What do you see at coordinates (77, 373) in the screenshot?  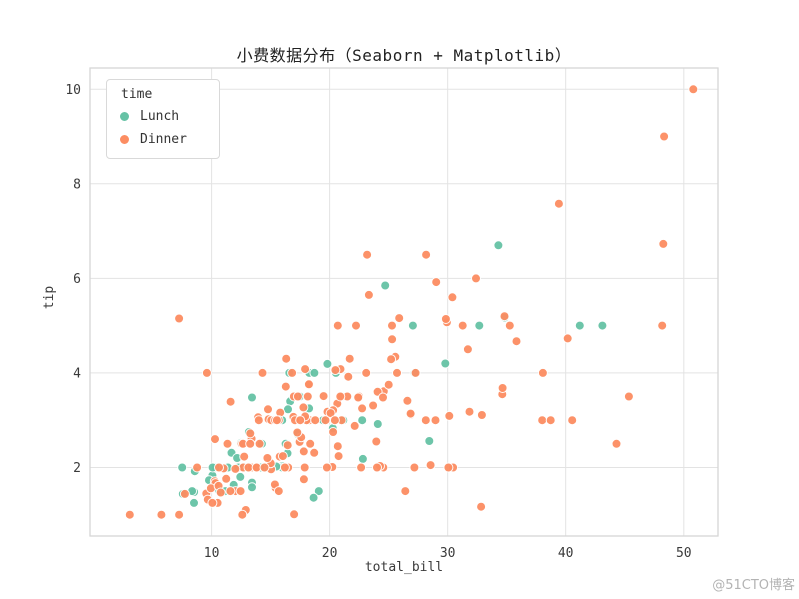 I see `svg-text: 4` at bounding box center [77, 373].